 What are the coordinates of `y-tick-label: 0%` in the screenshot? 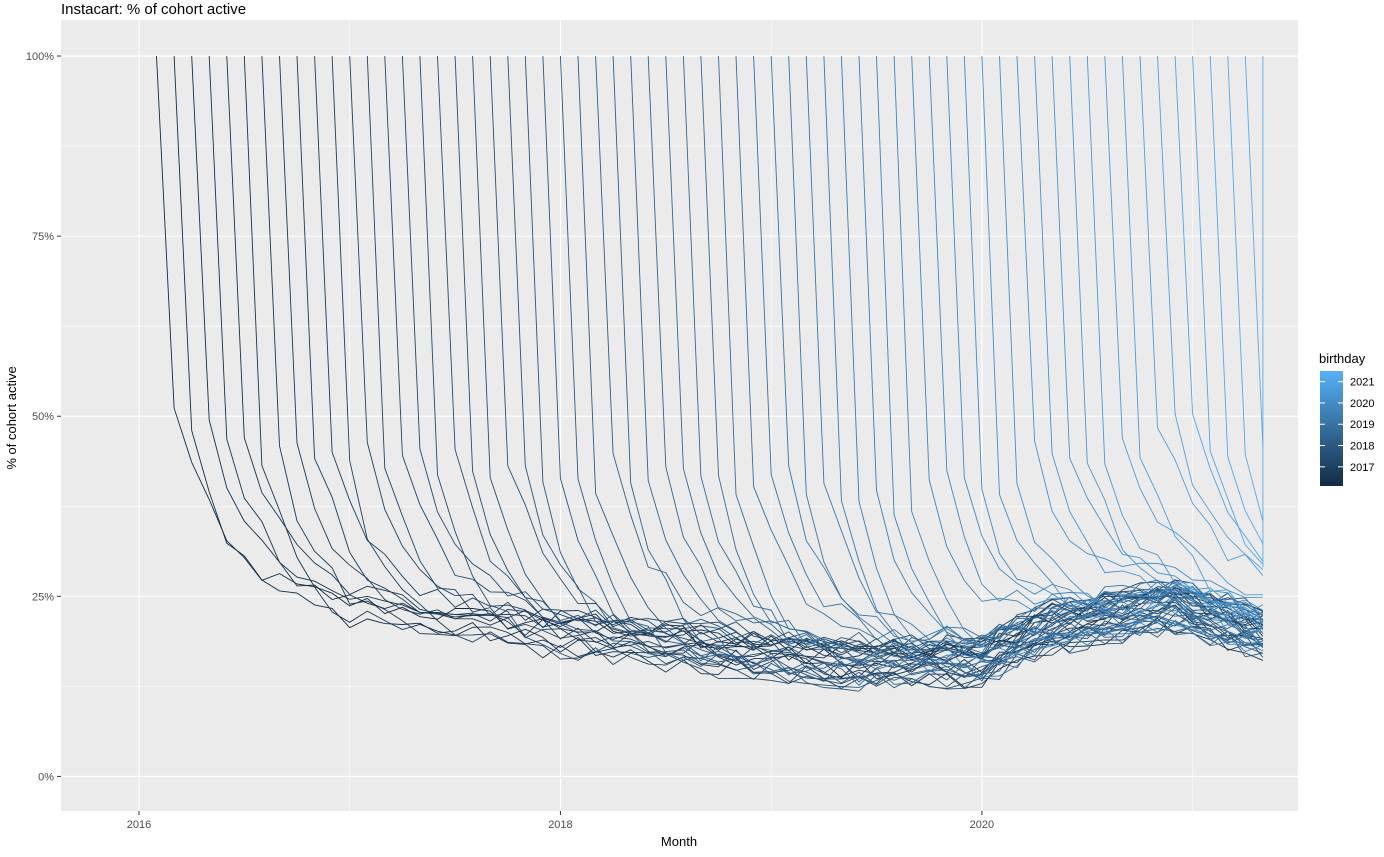 It's located at (46, 777).